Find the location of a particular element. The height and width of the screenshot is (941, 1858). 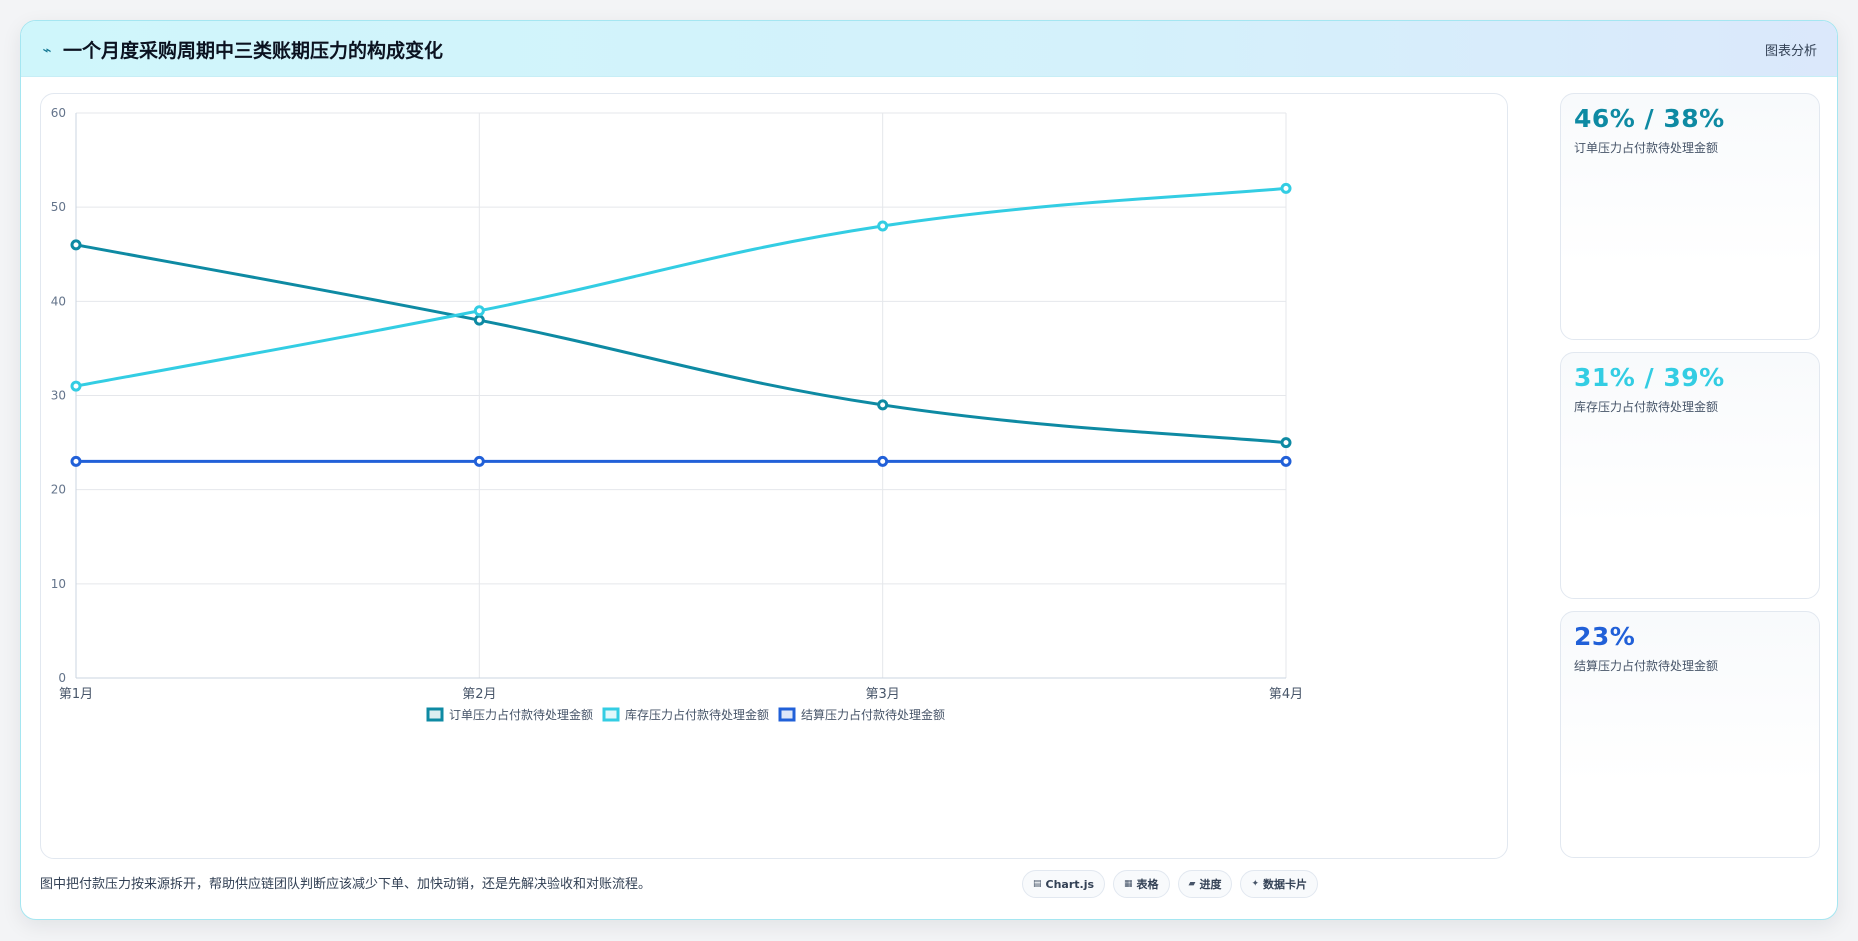

x-tick-label: 第1月 is located at coordinates (76, 694).